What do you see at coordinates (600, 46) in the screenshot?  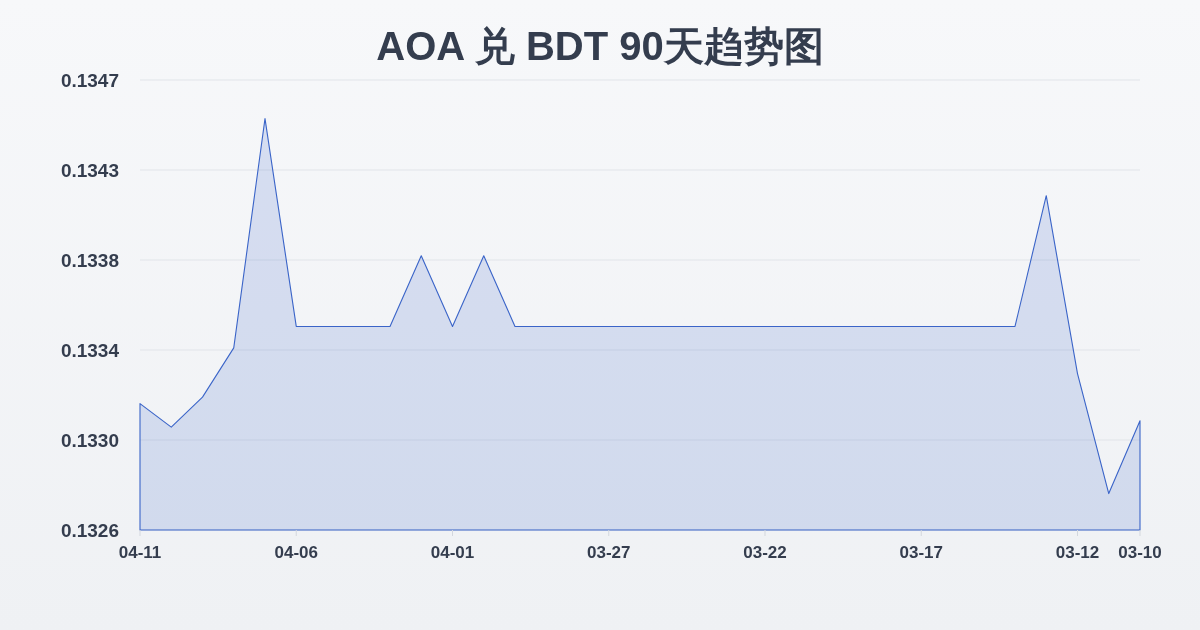 I see `chart-title: AOA 兑 BDT 90天趋势图` at bounding box center [600, 46].